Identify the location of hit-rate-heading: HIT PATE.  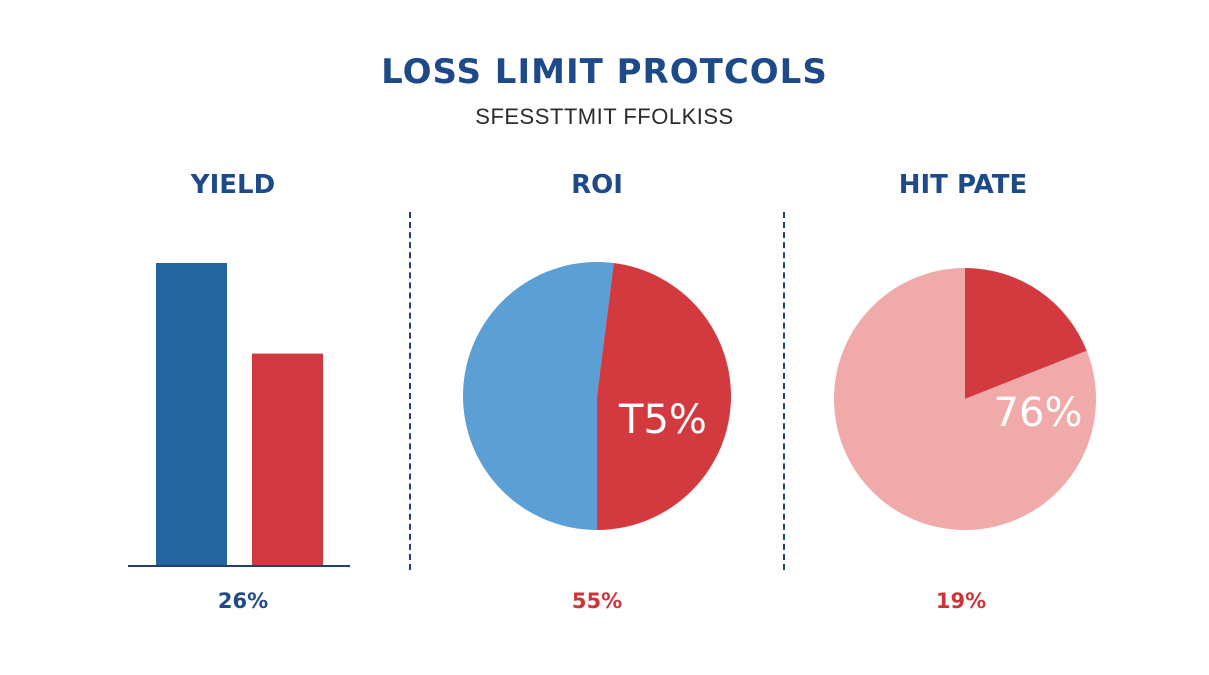
(963, 185).